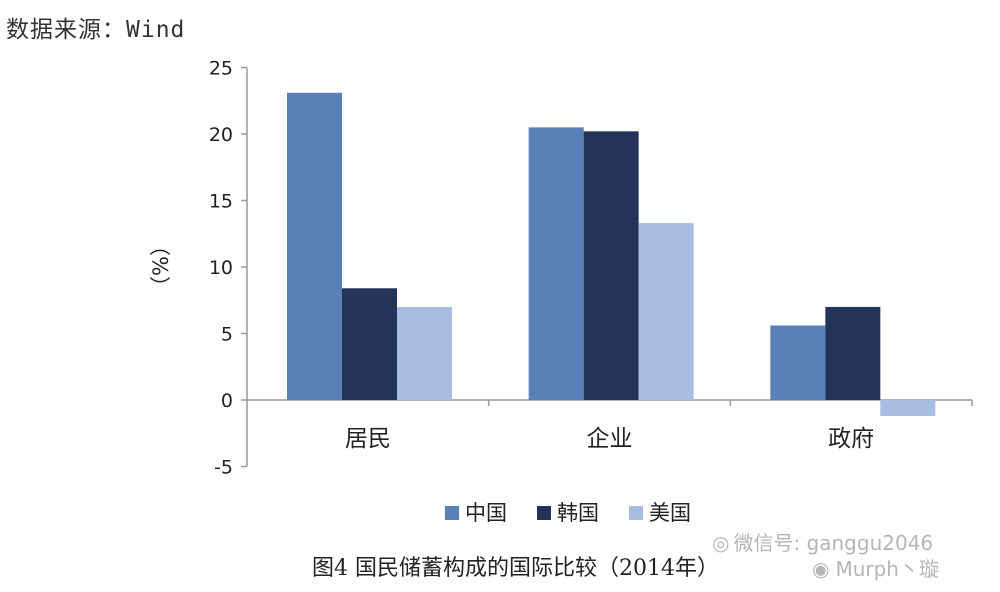 Image resolution: width=1000 pixels, height=592 pixels. I want to click on watermark-line1: 微信号: ganggu2046, so click(833, 543).